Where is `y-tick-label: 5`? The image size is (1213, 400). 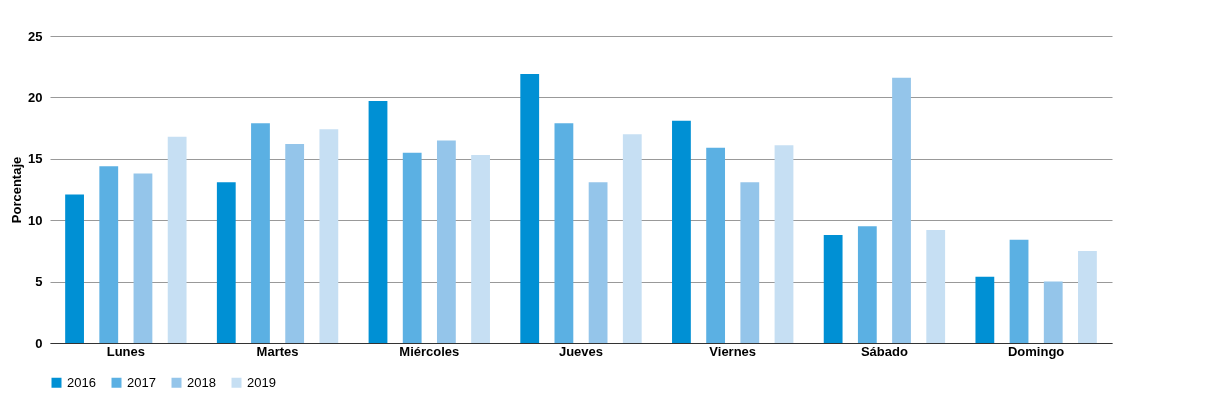
y-tick-label: 5 is located at coordinates (39, 282).